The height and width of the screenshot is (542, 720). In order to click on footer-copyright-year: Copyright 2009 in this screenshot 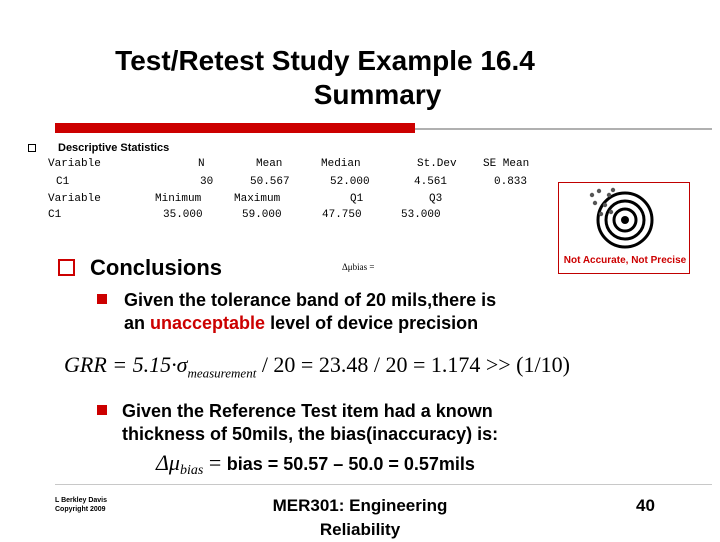, I will do `click(80, 509)`.